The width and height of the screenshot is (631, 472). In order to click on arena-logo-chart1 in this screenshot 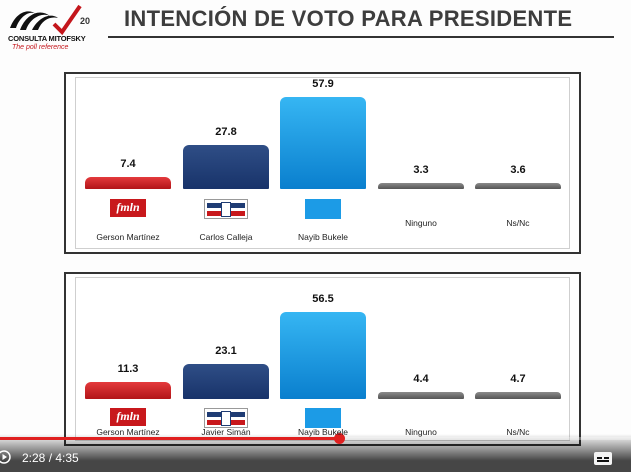, I will do `click(226, 209)`.